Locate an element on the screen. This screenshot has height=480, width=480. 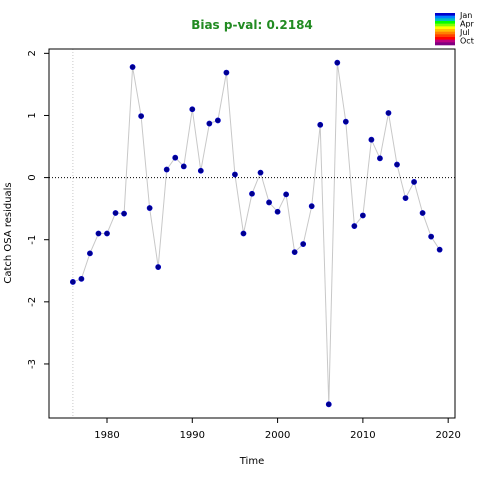
x-tick-label: 2020 is located at coordinates (447, 435).